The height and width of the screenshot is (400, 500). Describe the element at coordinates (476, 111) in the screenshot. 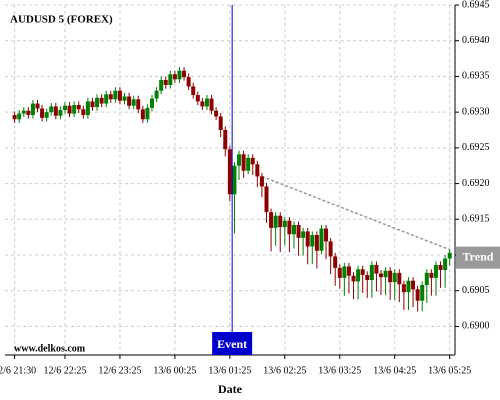

I see `y-tick-label: 0.6930` at that location.